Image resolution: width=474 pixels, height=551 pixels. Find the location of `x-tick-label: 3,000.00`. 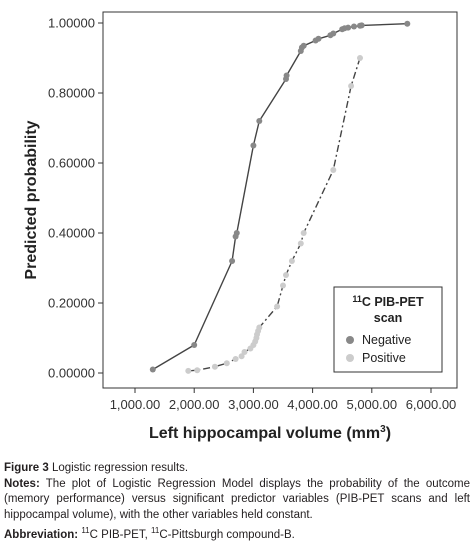

x-tick-label: 3,000.00 is located at coordinates (253, 404).